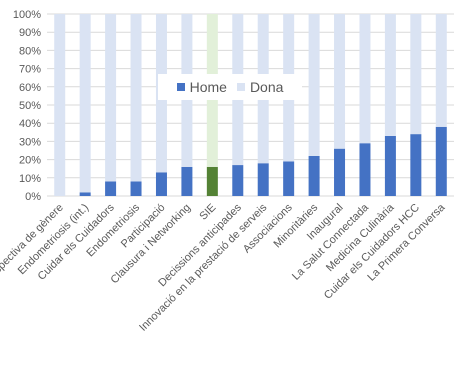 The width and height of the screenshot is (454, 380). What do you see at coordinates (207, 212) in the screenshot?
I see `x-category-label: SIE` at bounding box center [207, 212].